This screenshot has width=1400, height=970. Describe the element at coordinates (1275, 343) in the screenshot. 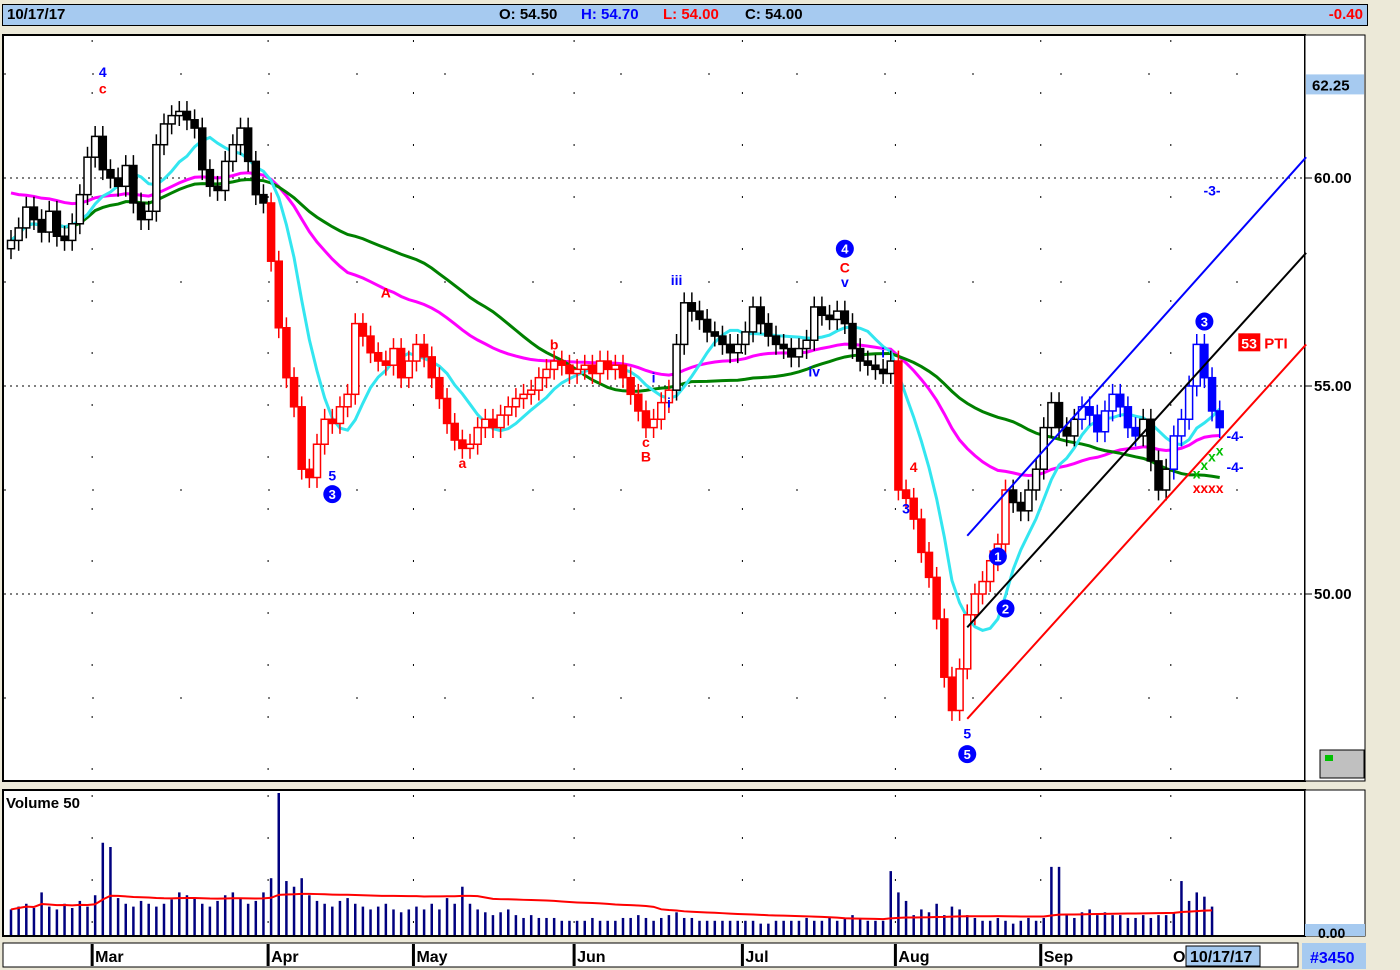

I see `pti-label: PTI` at that location.